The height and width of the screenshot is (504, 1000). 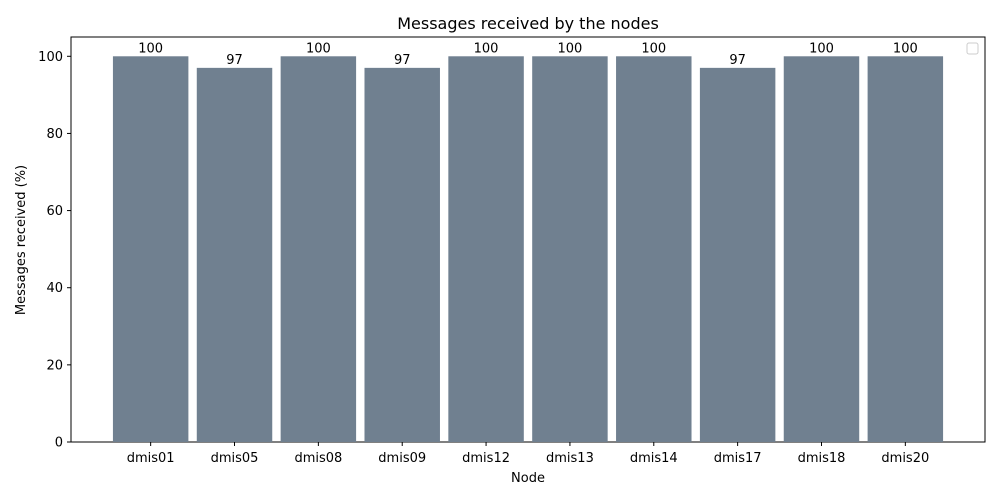 What do you see at coordinates (318, 249) in the screenshot?
I see `bar-dmis08` at bounding box center [318, 249].